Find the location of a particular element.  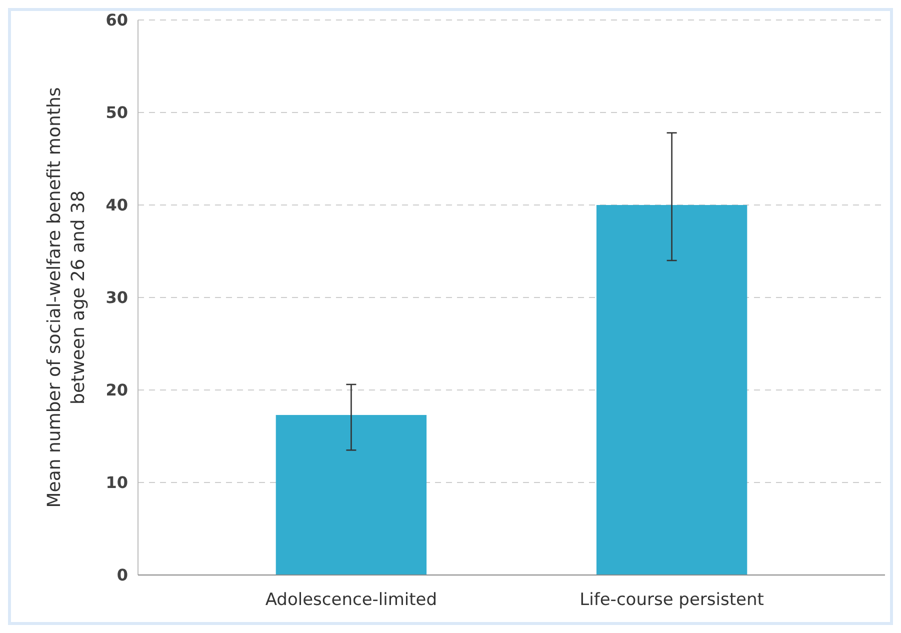

y-tick-label: 40 is located at coordinates (117, 205).